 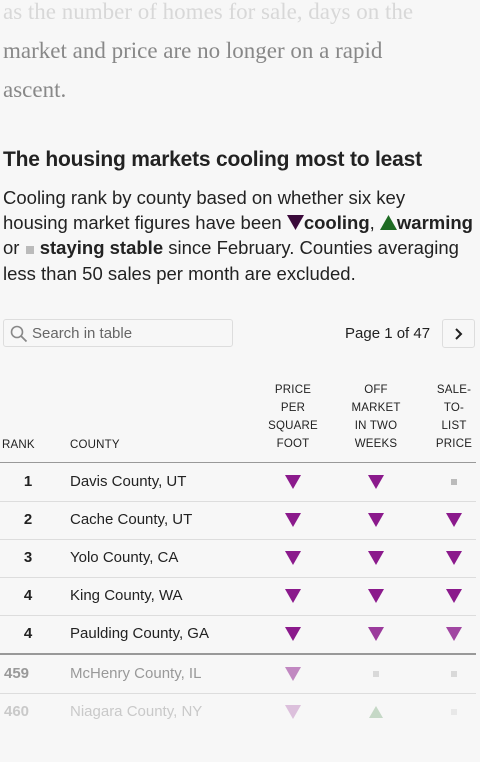 I want to click on warming-status-mark, so click(x=376, y=712).